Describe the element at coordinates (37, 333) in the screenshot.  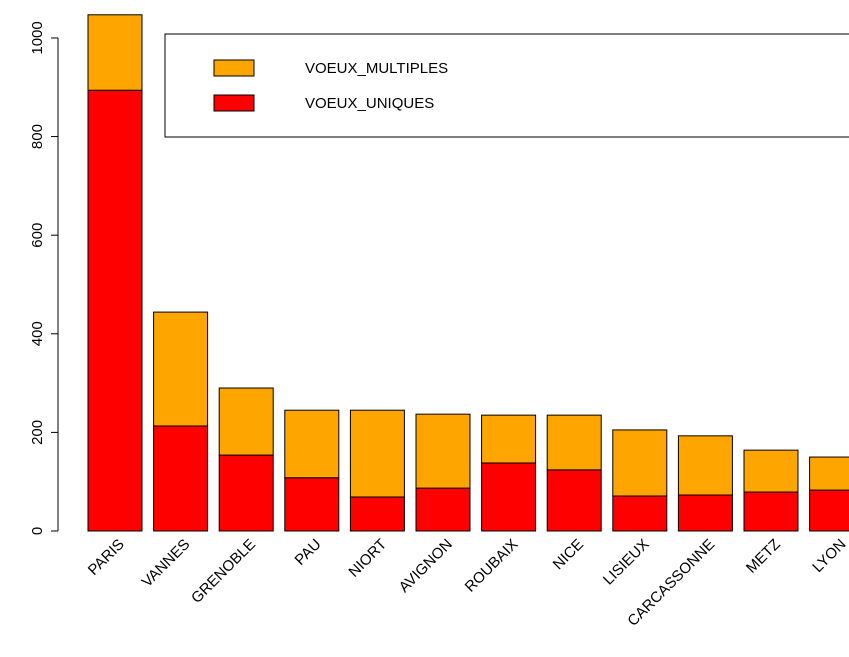
I see `y-tick-label: 400` at that location.